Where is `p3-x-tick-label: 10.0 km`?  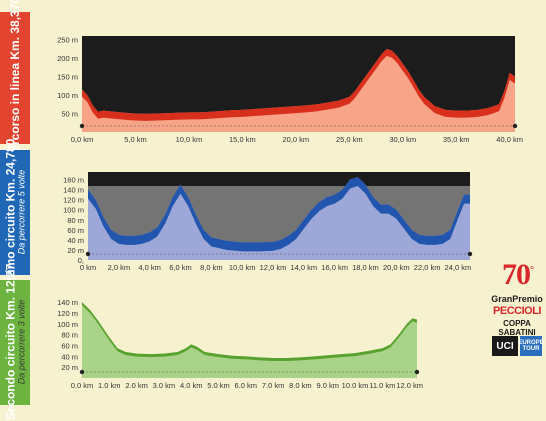 p3-x-tick-label: 10.0 km is located at coordinates (355, 385).